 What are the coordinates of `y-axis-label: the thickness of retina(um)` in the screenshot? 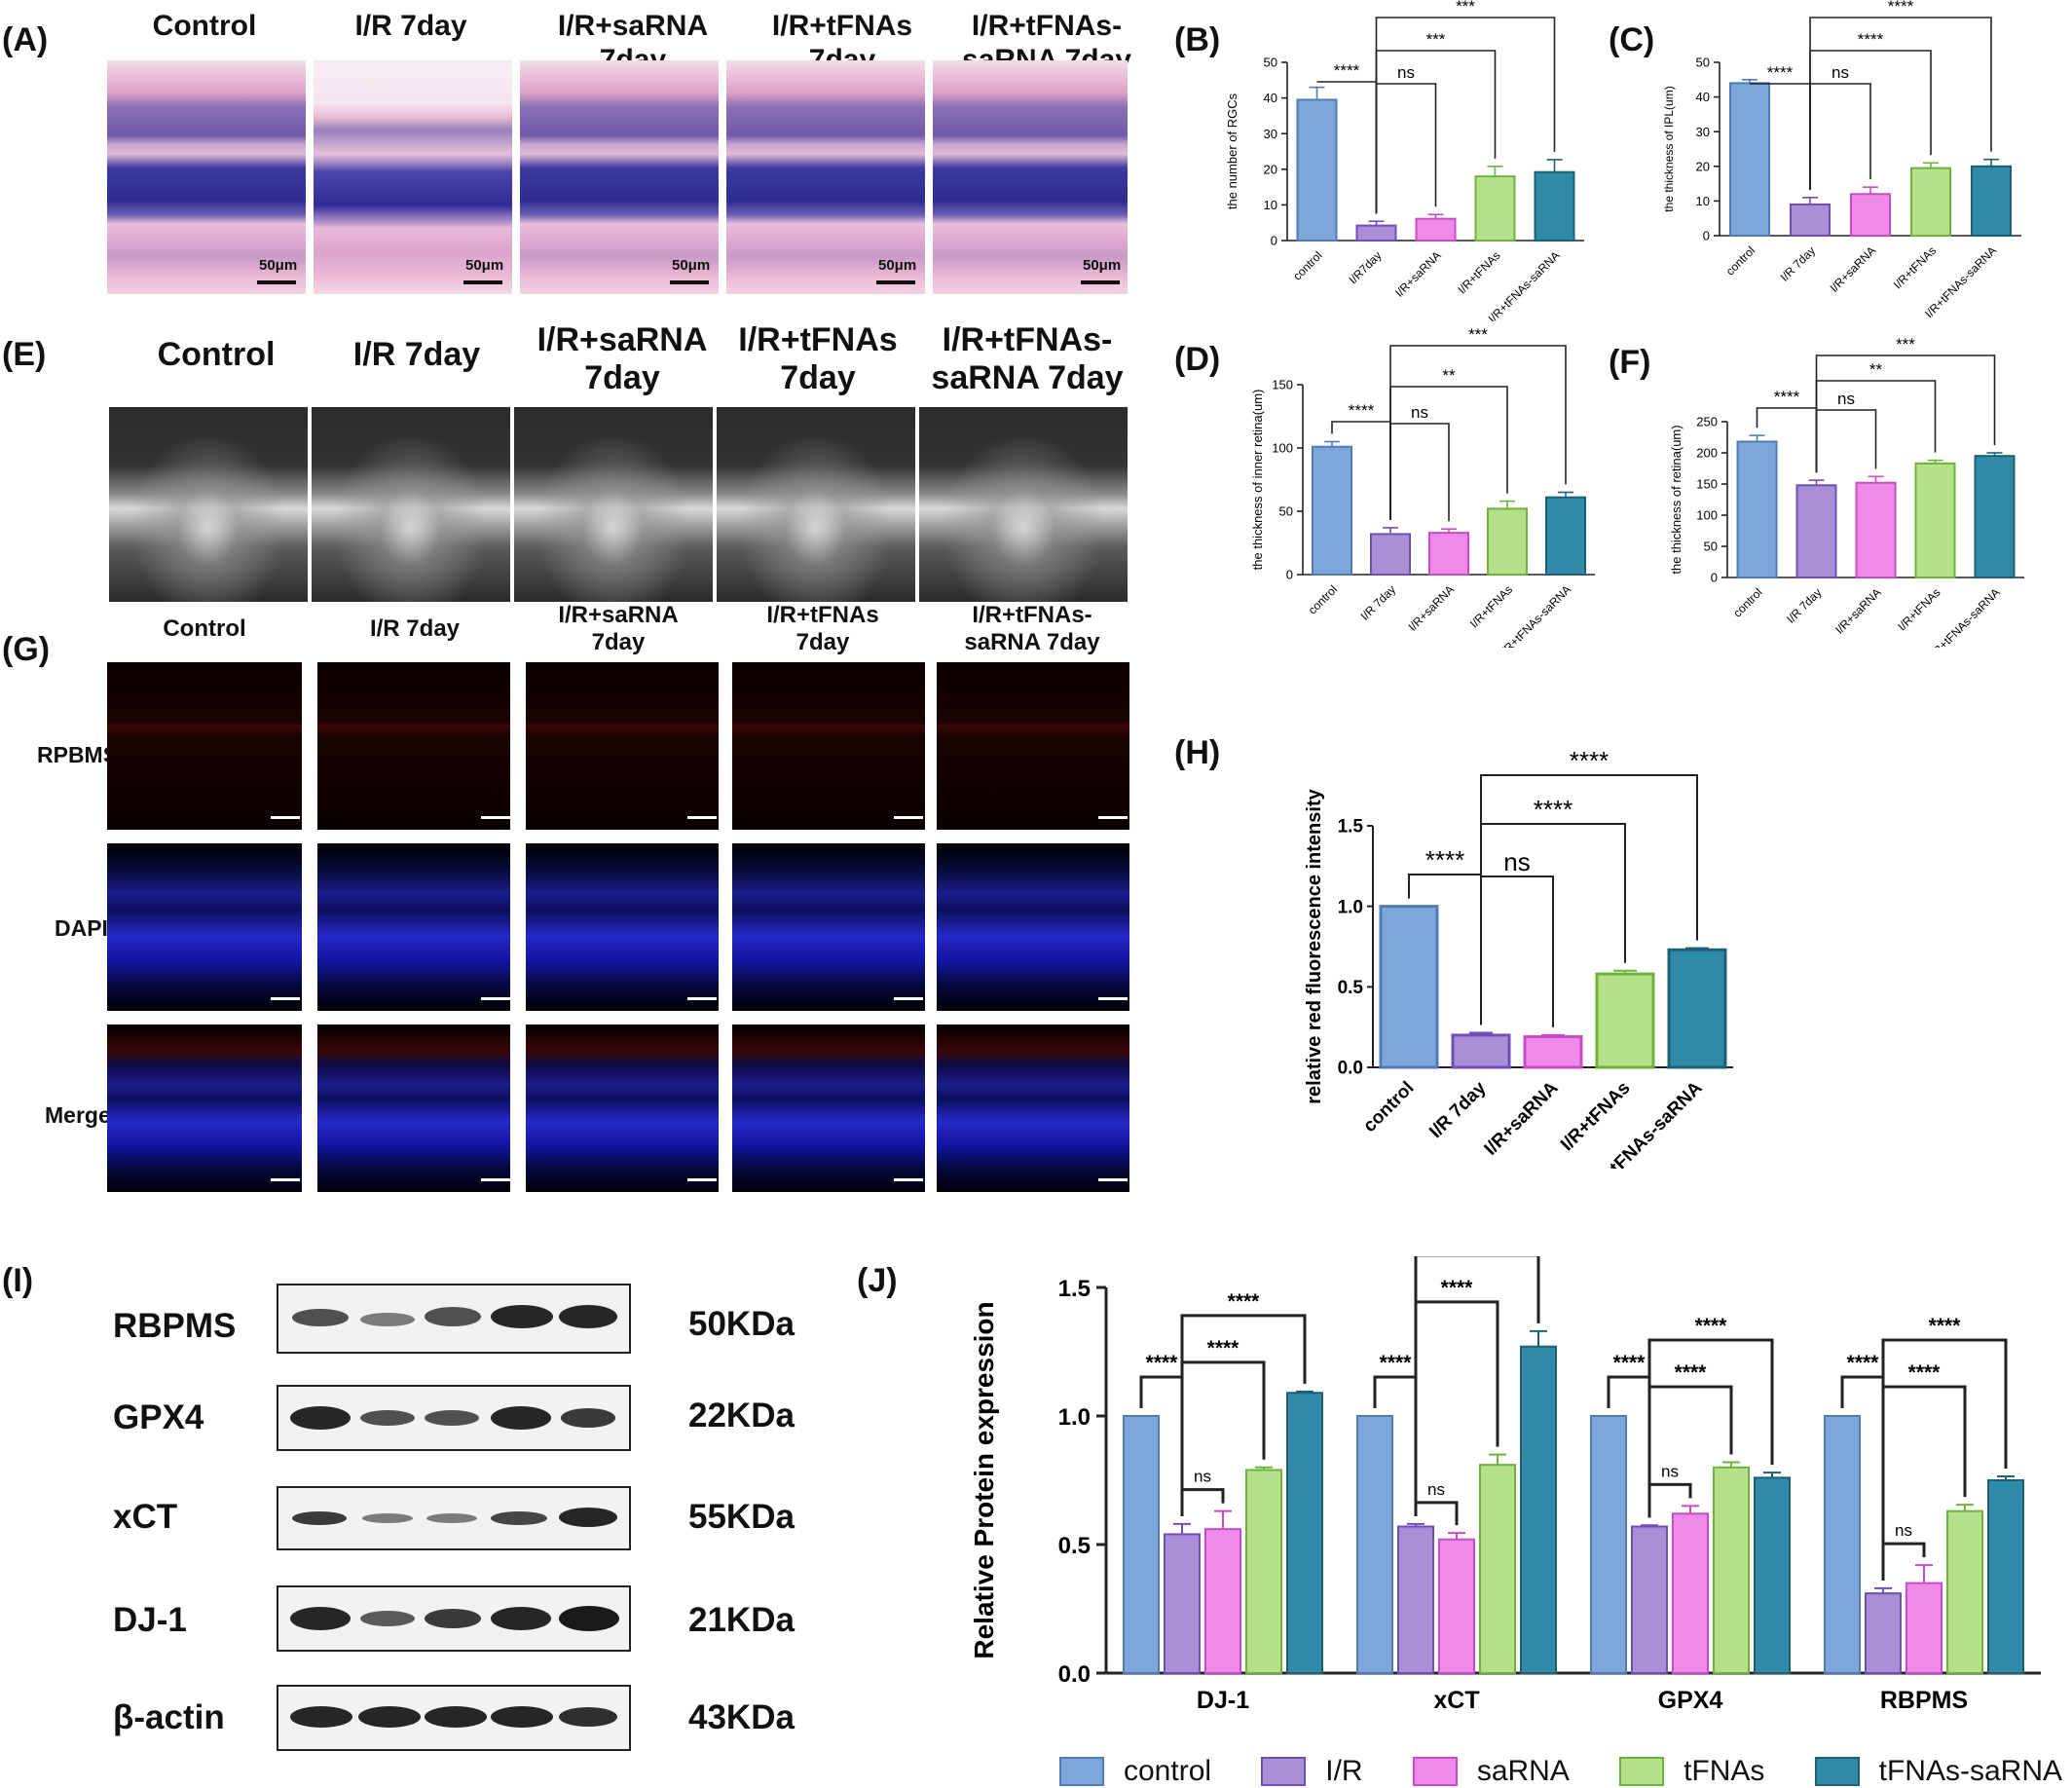 It's located at (1676, 499).